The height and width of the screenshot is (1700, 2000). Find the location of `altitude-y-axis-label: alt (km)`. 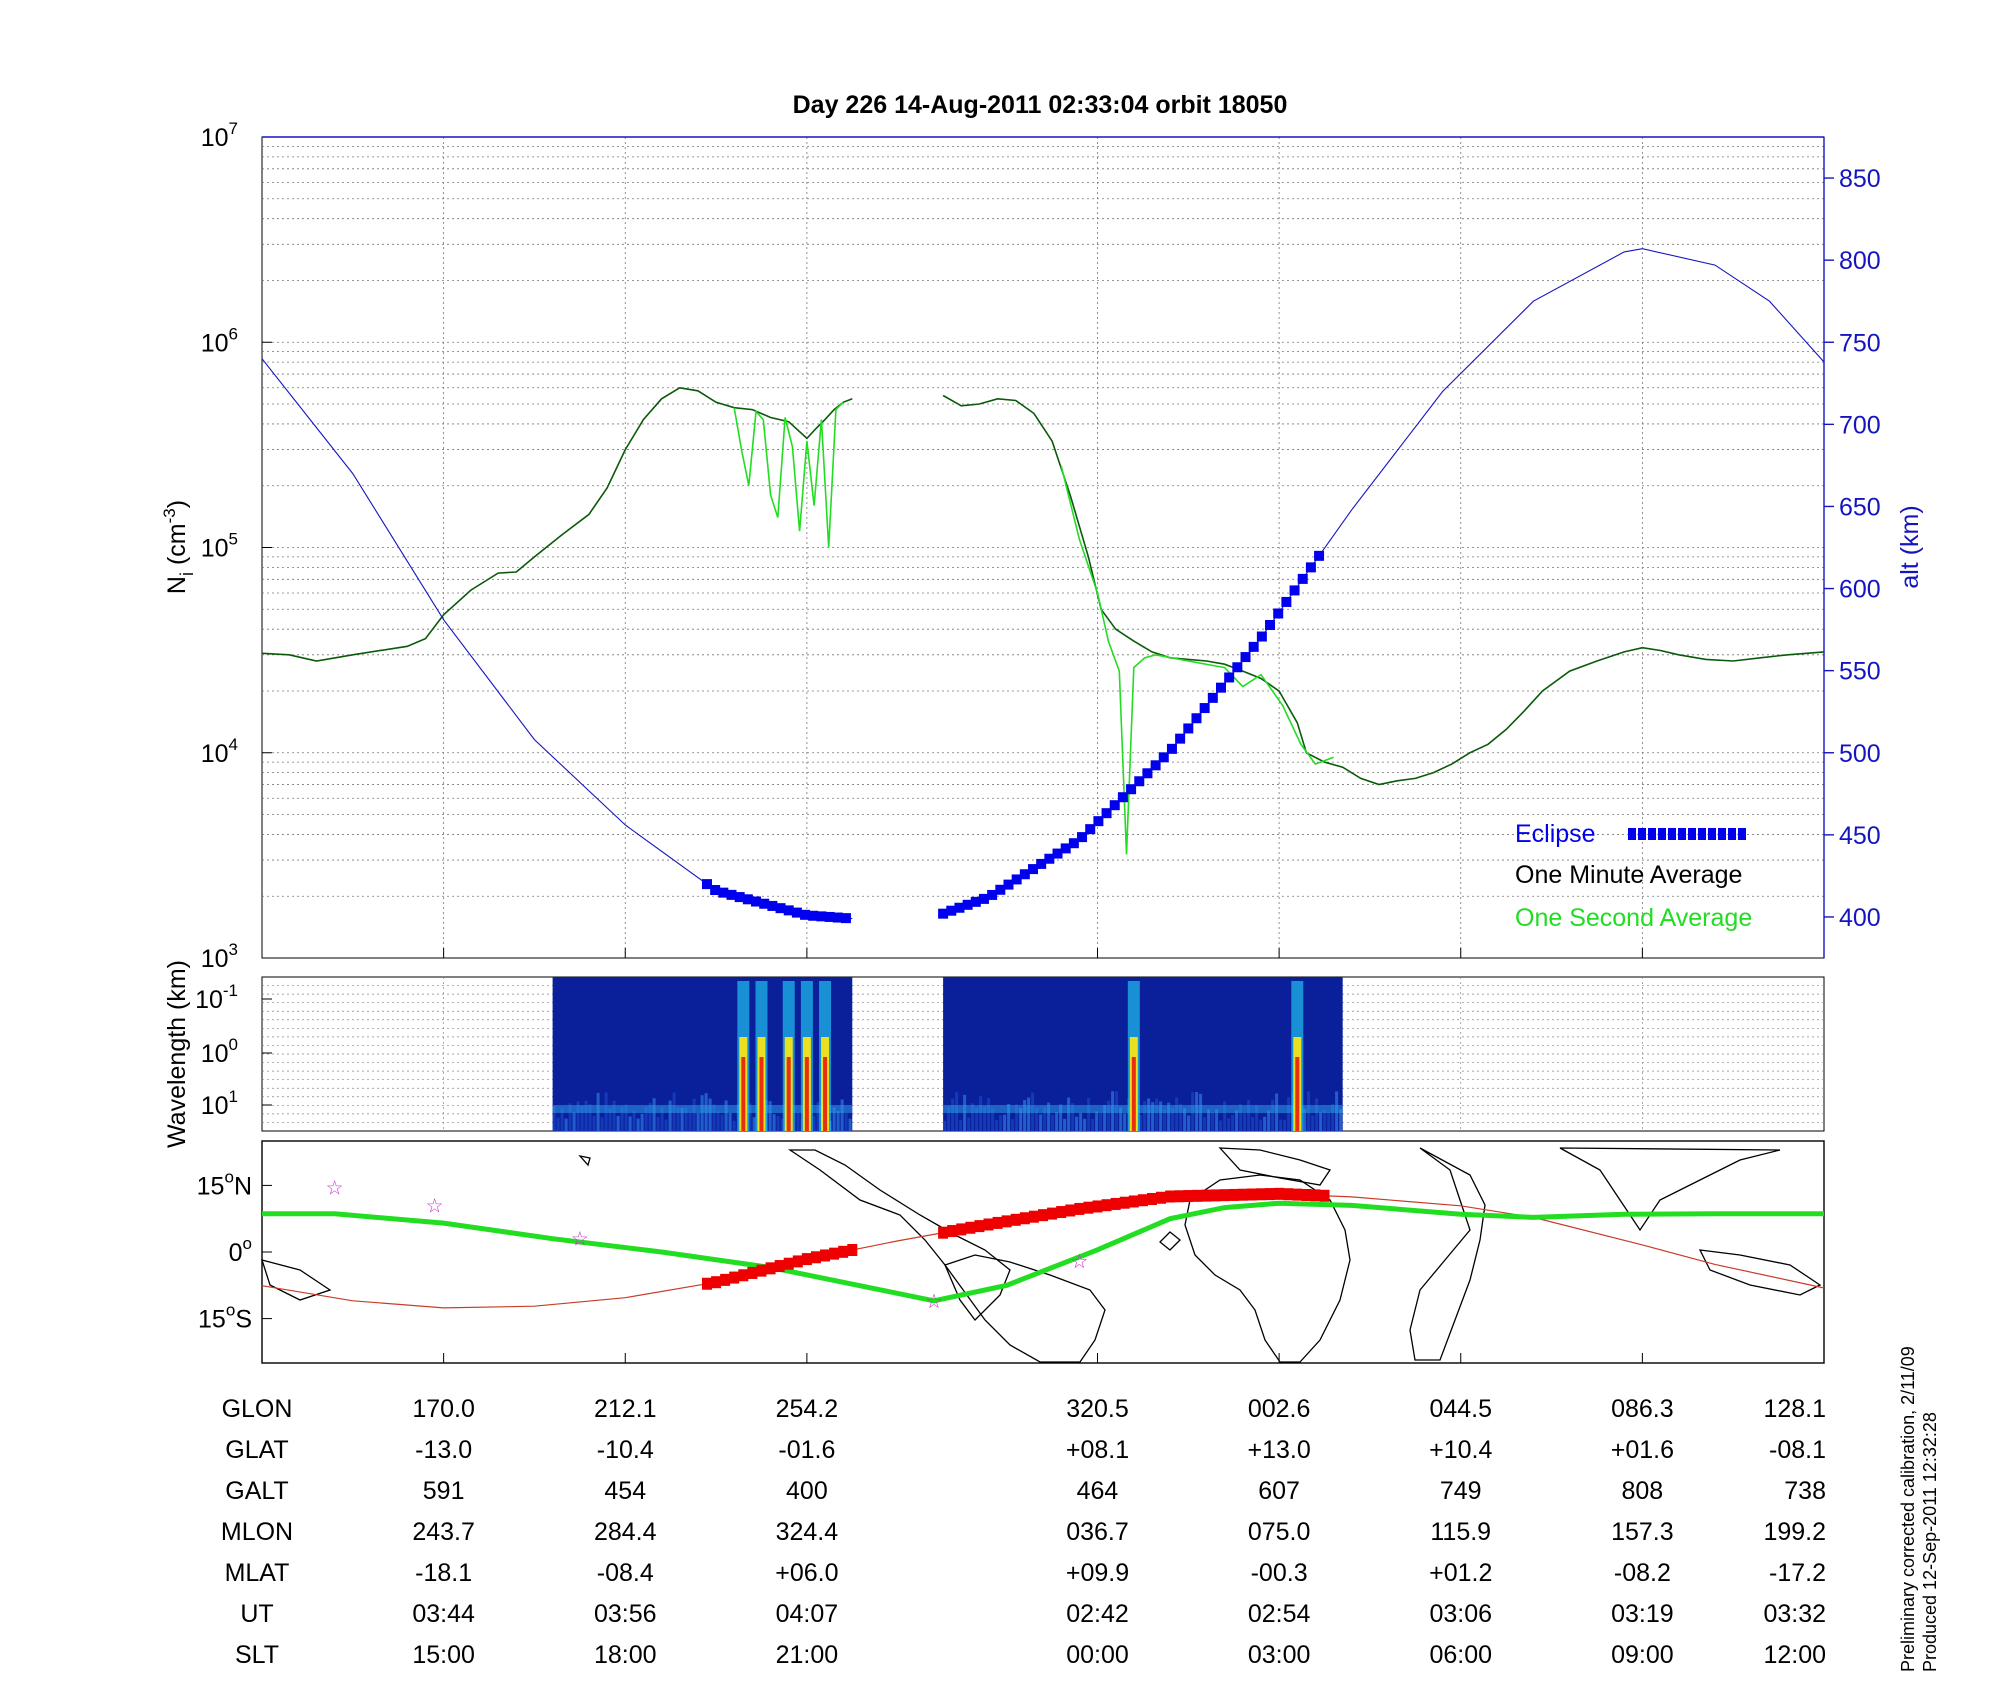

altitude-y-axis-label: alt (km) is located at coordinates (1910, 546).